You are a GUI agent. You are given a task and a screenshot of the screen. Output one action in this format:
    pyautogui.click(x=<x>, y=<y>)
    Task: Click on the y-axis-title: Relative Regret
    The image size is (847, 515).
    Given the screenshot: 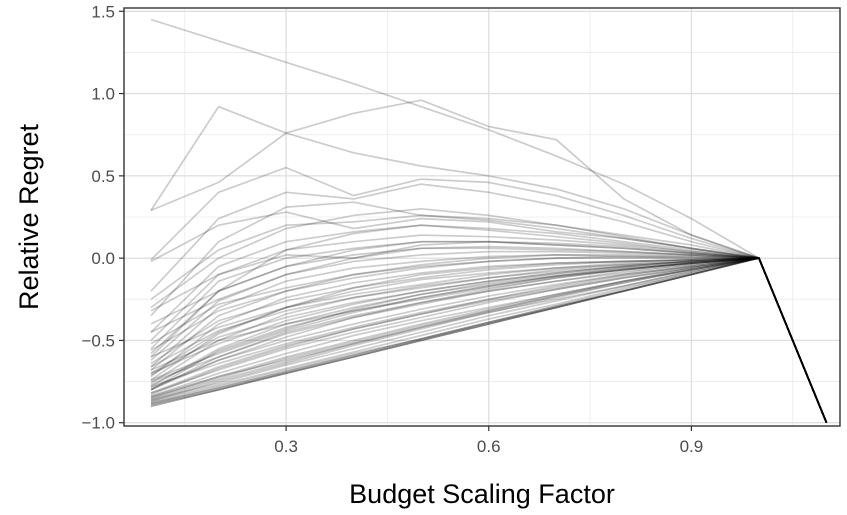 What is the action you would take?
    pyautogui.click(x=29, y=216)
    